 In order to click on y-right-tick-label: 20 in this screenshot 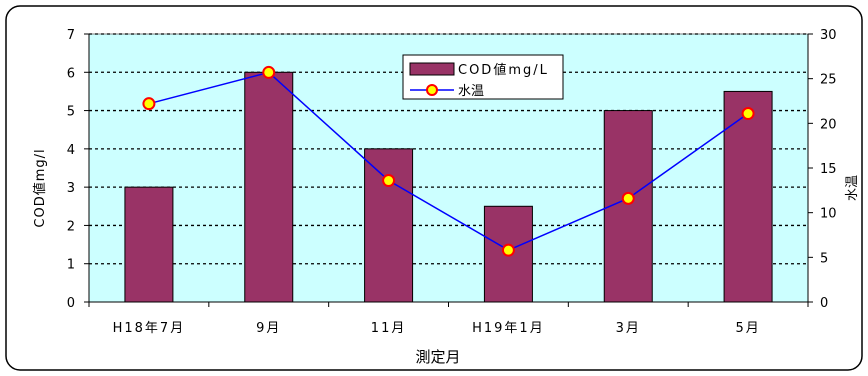, I will do `click(828, 124)`.